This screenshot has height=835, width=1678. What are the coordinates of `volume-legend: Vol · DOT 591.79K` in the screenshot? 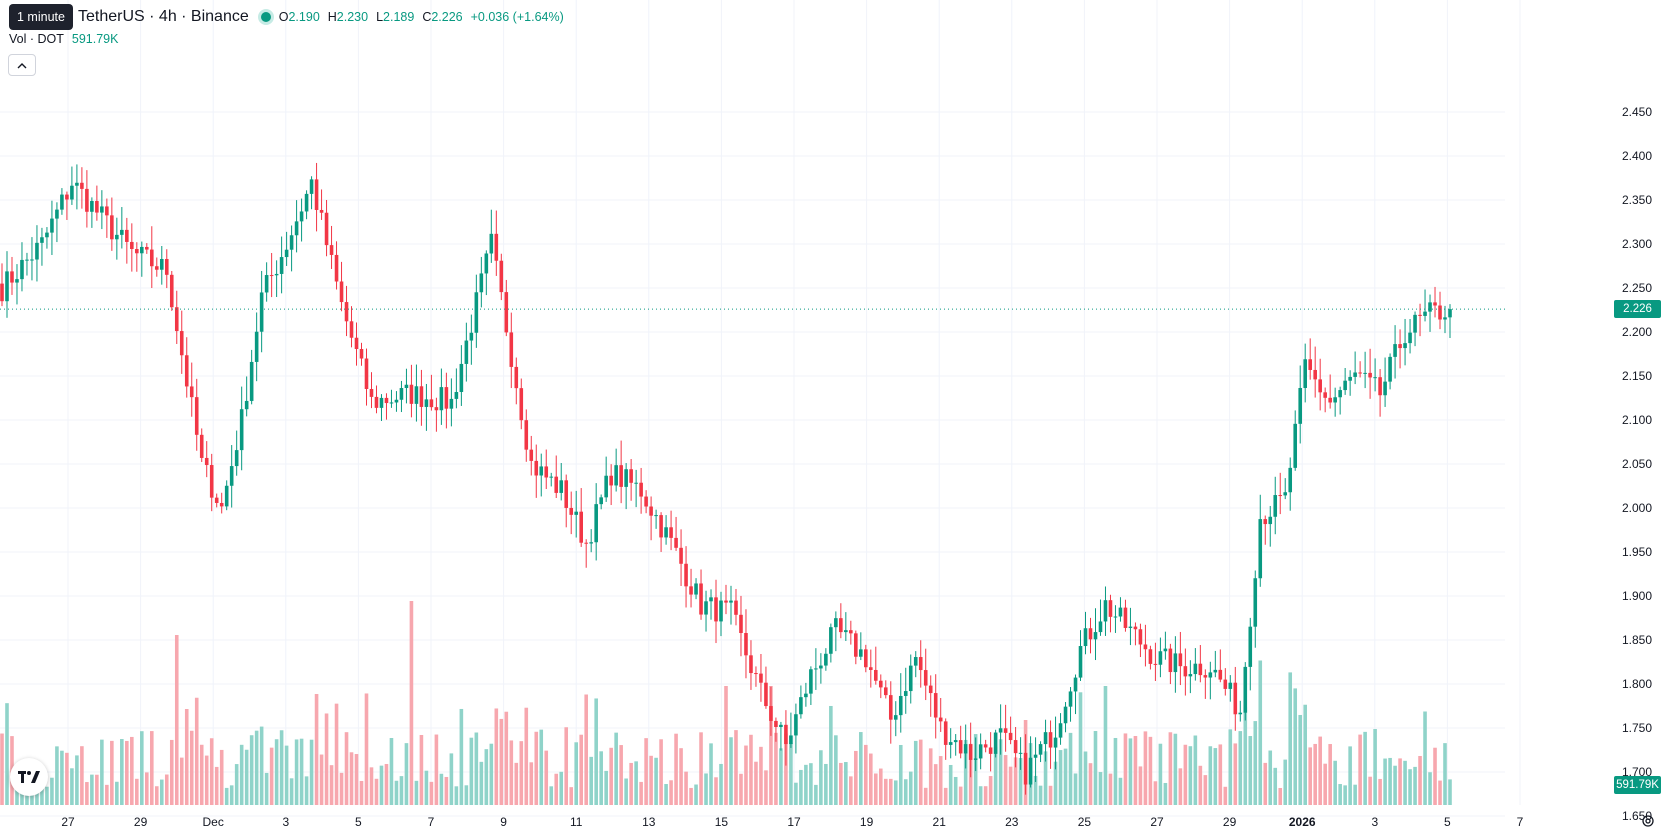 It's located at (63, 39).